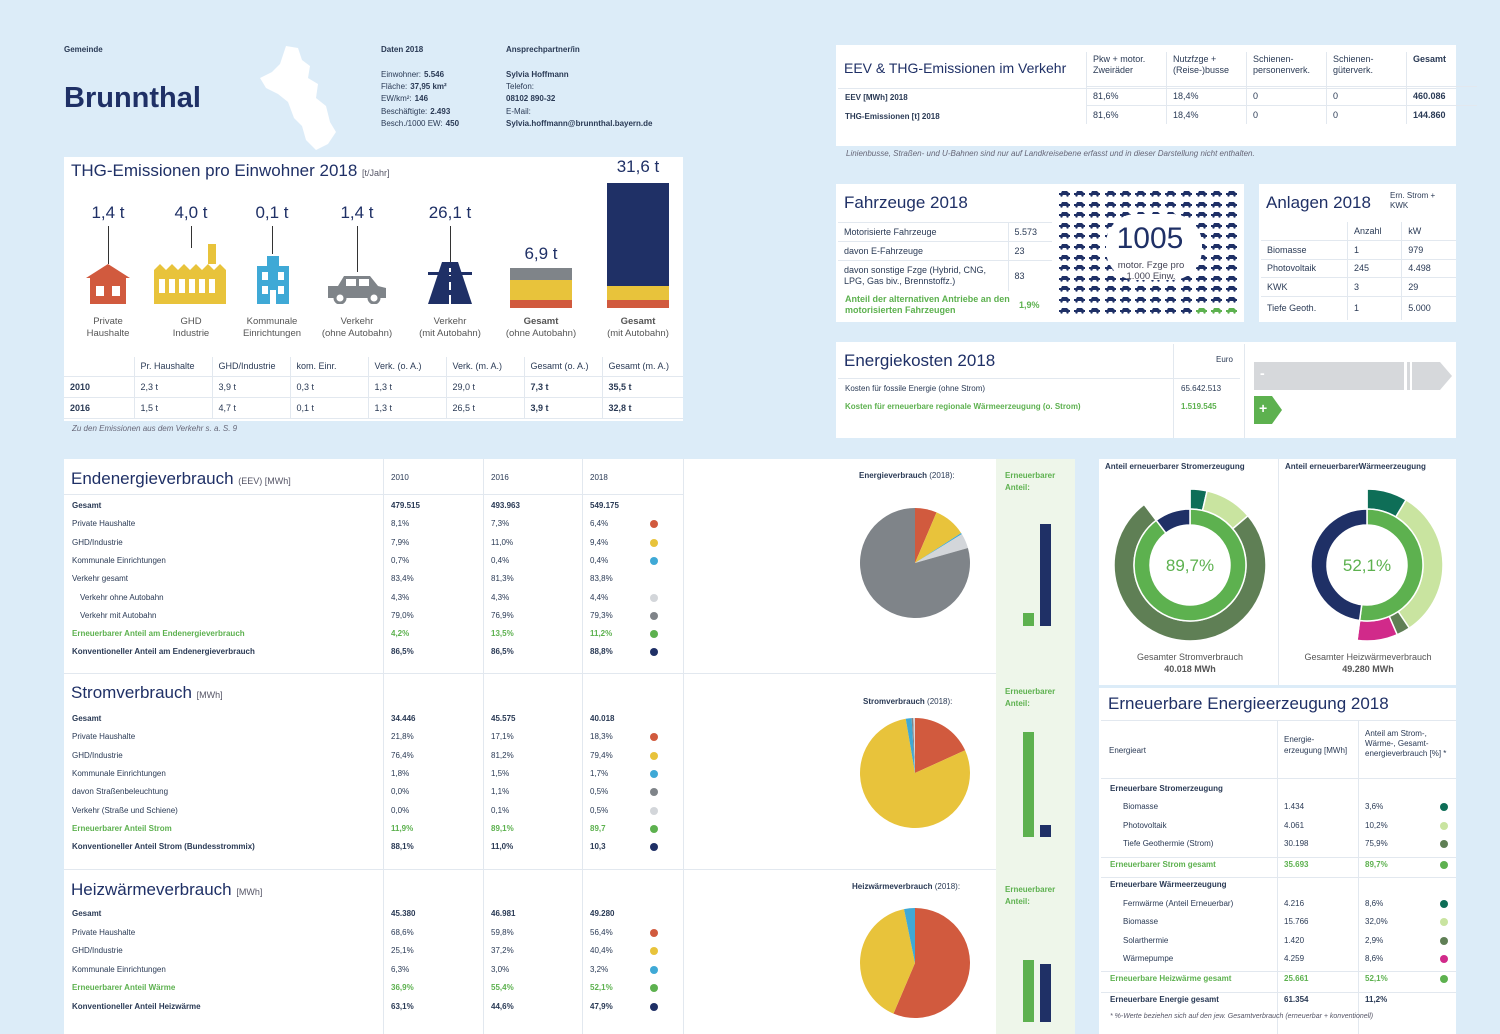  What do you see at coordinates (1166, 788) in the screenshot?
I see `erzeugung-row-label: Erneuerbare Stromerzeugung` at bounding box center [1166, 788].